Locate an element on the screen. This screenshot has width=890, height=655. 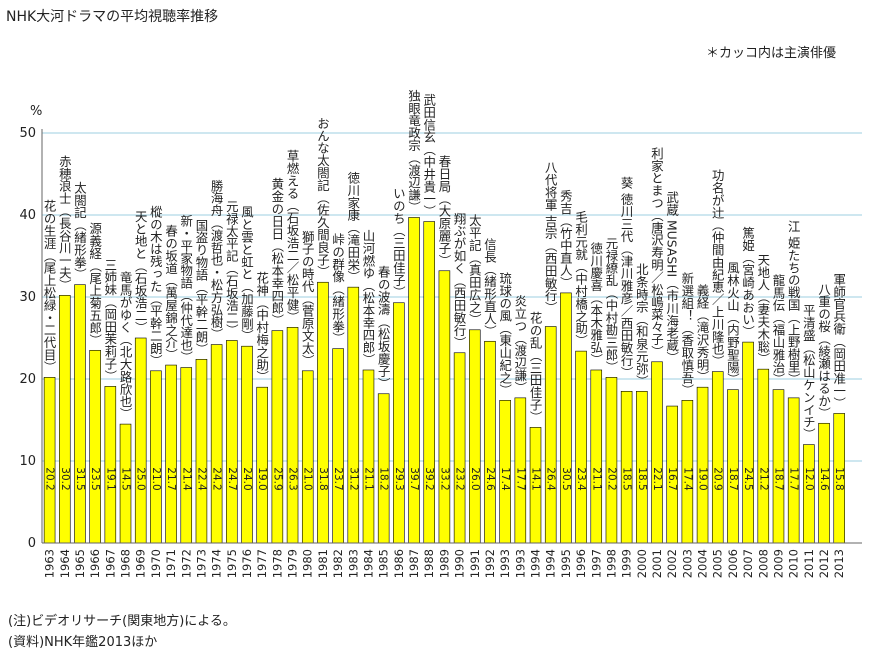
value-label: 25.9 is located at coordinates (277, 478).